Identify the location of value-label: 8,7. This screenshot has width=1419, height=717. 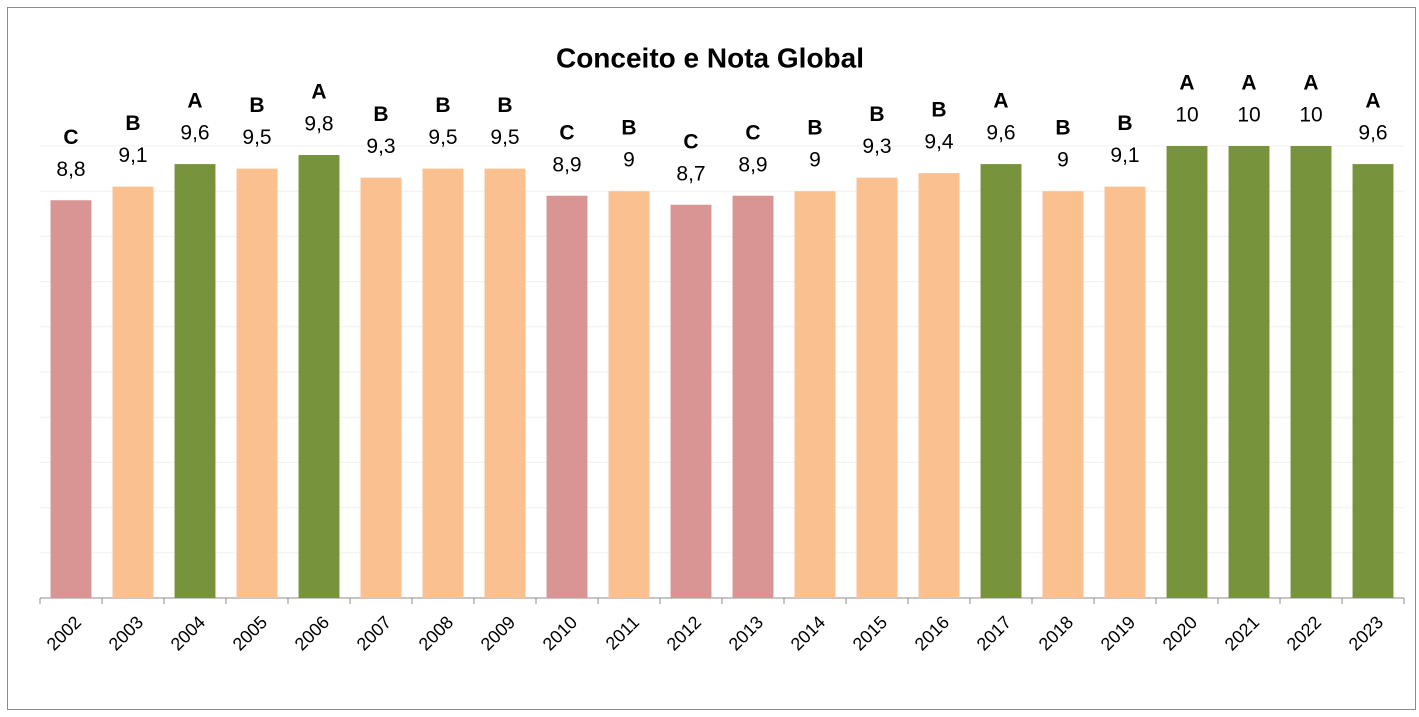
(690, 173).